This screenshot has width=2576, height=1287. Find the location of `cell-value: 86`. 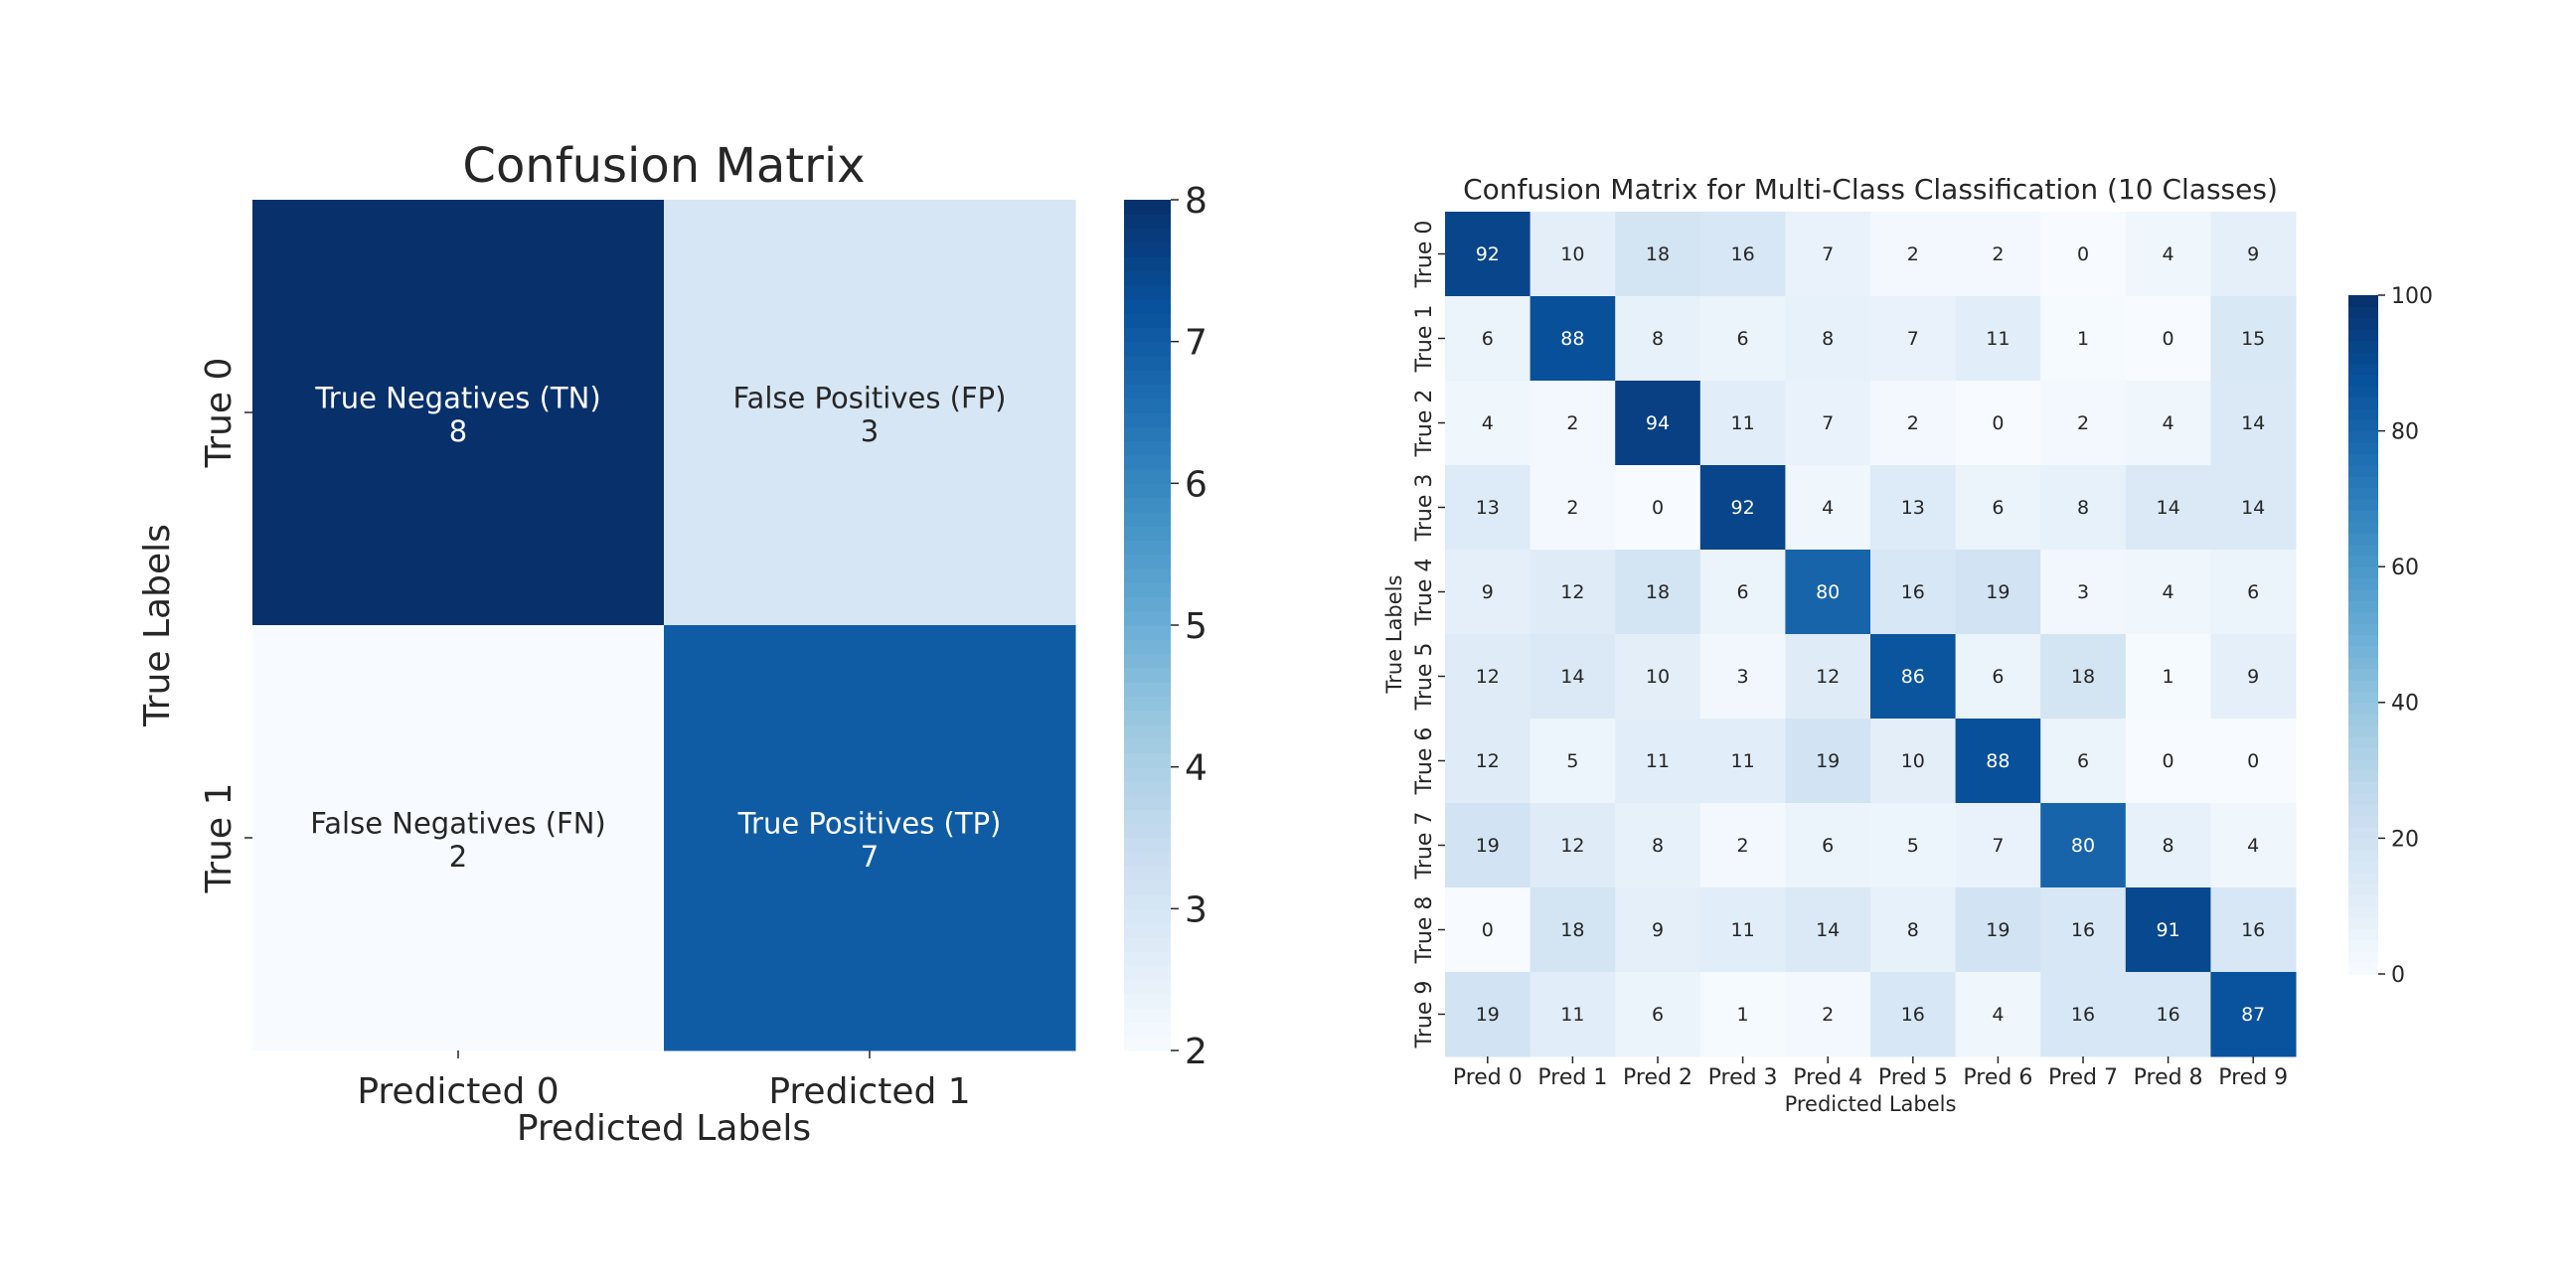

cell-value: 86 is located at coordinates (1913, 677).